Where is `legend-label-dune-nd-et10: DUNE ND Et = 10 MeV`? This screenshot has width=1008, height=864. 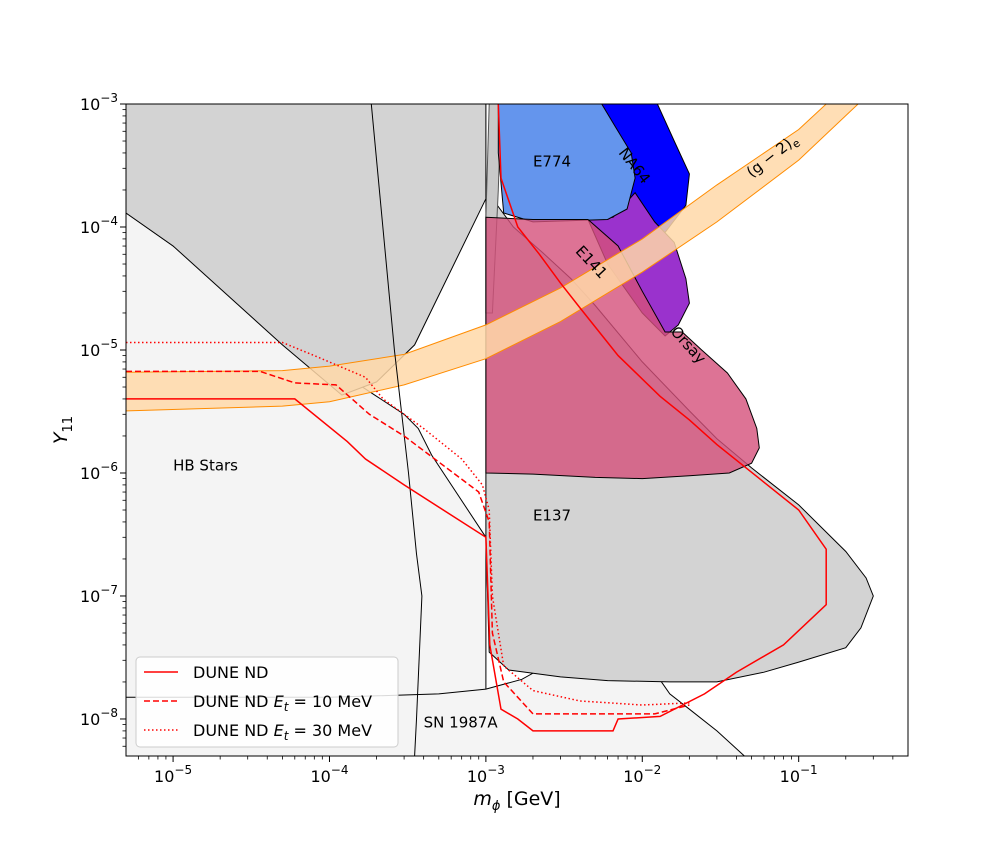 legend-label-dune-nd-et10: DUNE ND Et = 10 MeV is located at coordinates (282, 703).